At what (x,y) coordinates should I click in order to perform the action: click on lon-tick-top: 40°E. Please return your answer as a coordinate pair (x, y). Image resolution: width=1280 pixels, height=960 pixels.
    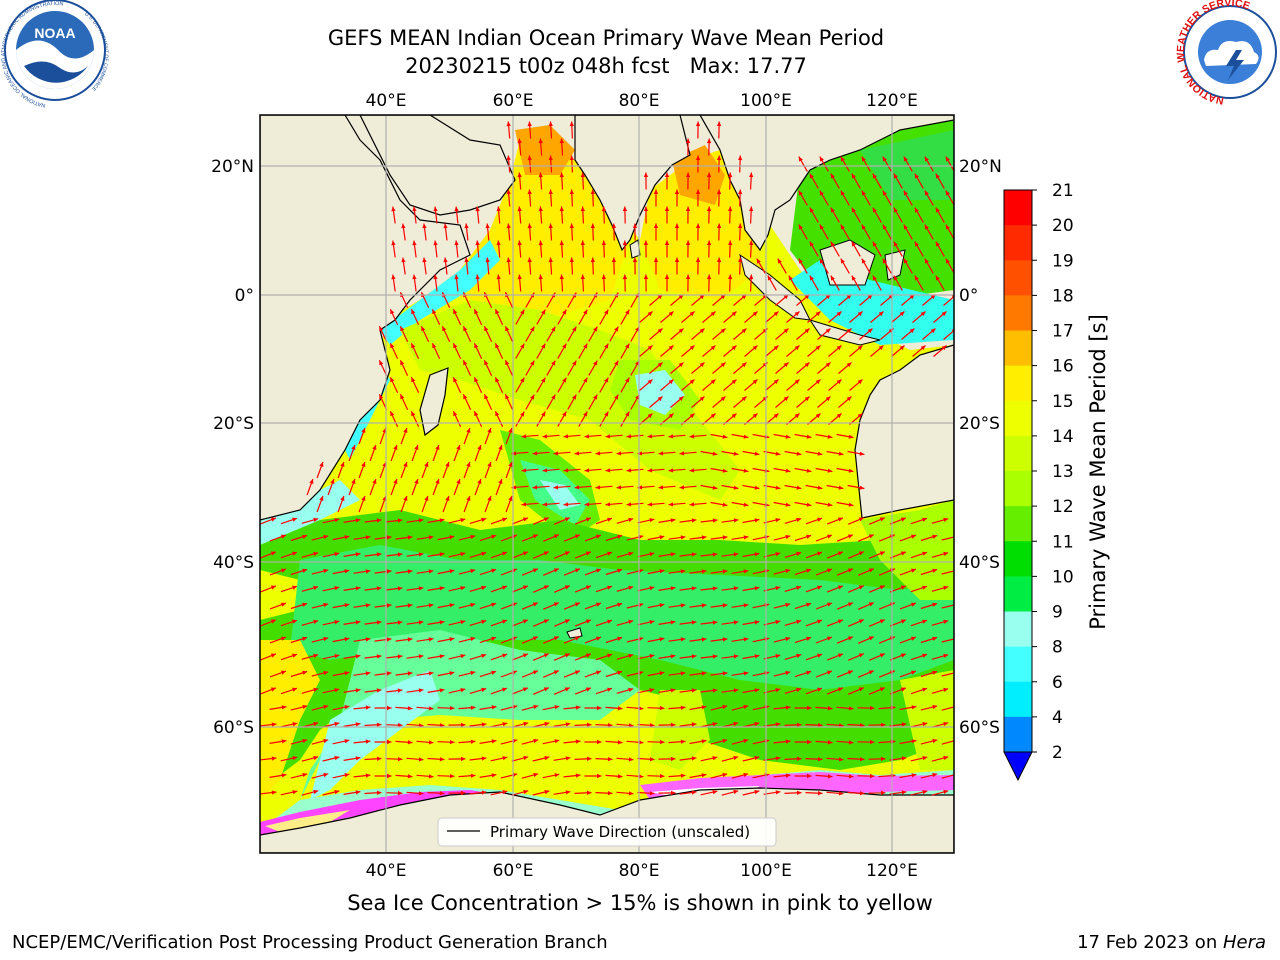
    Looking at the image, I should click on (386, 101).